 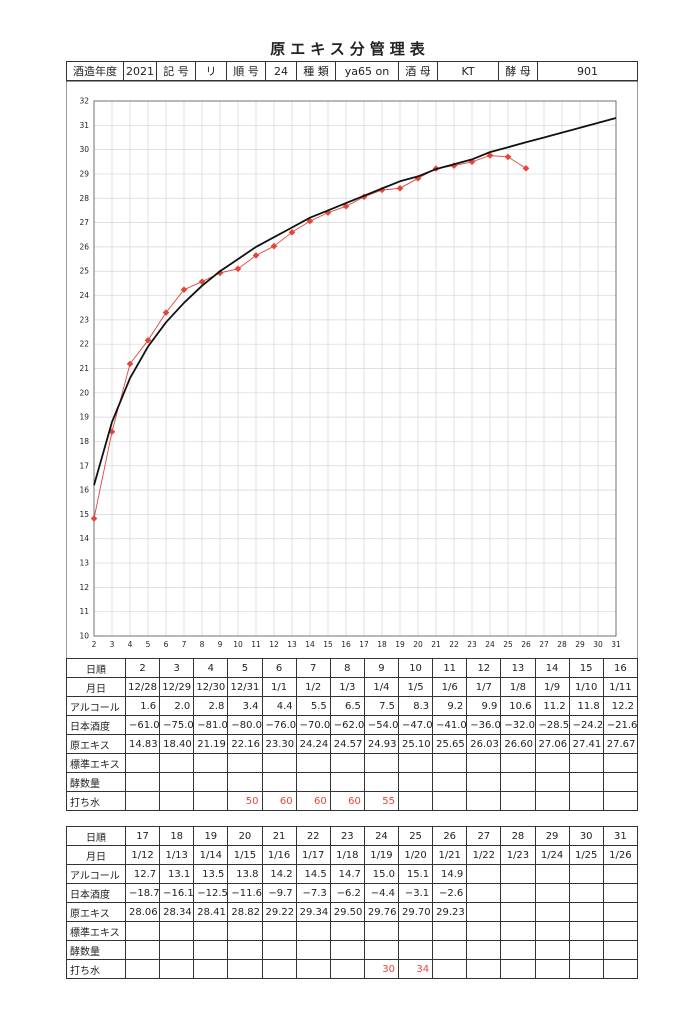 I want to click on table-cell: 28.82, so click(x=245, y=912).